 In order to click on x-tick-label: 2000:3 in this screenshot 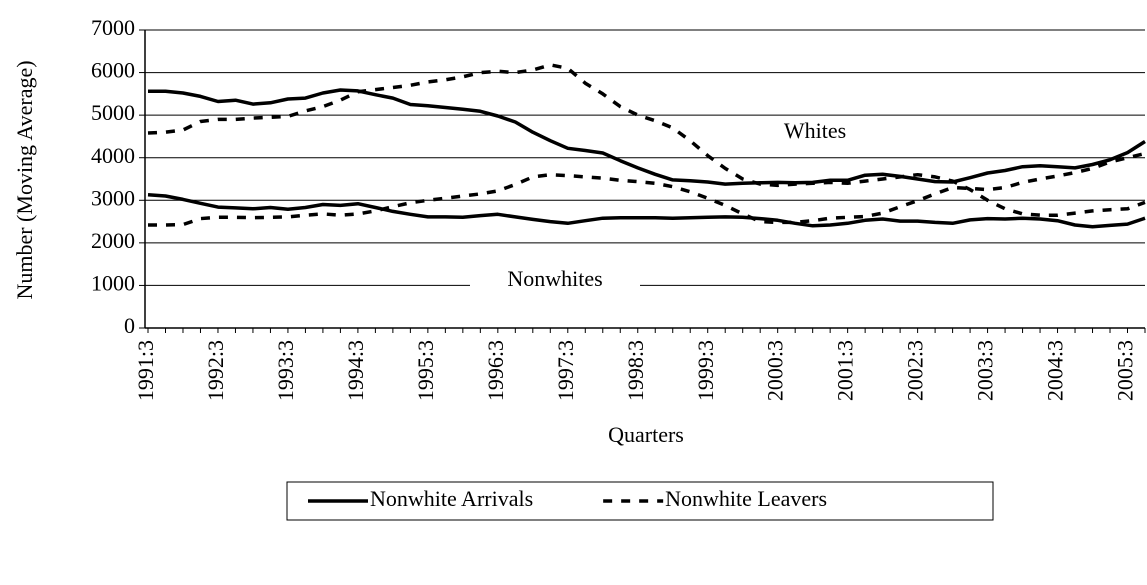, I will do `click(775, 370)`.